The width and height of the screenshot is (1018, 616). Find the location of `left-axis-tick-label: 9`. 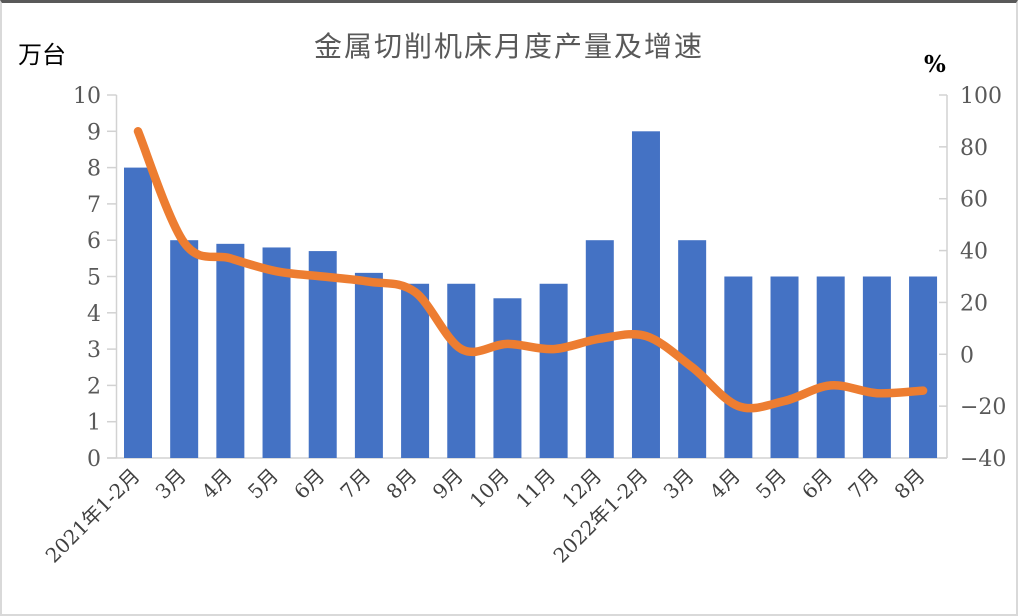

left-axis-tick-label: 9 is located at coordinates (94, 132).